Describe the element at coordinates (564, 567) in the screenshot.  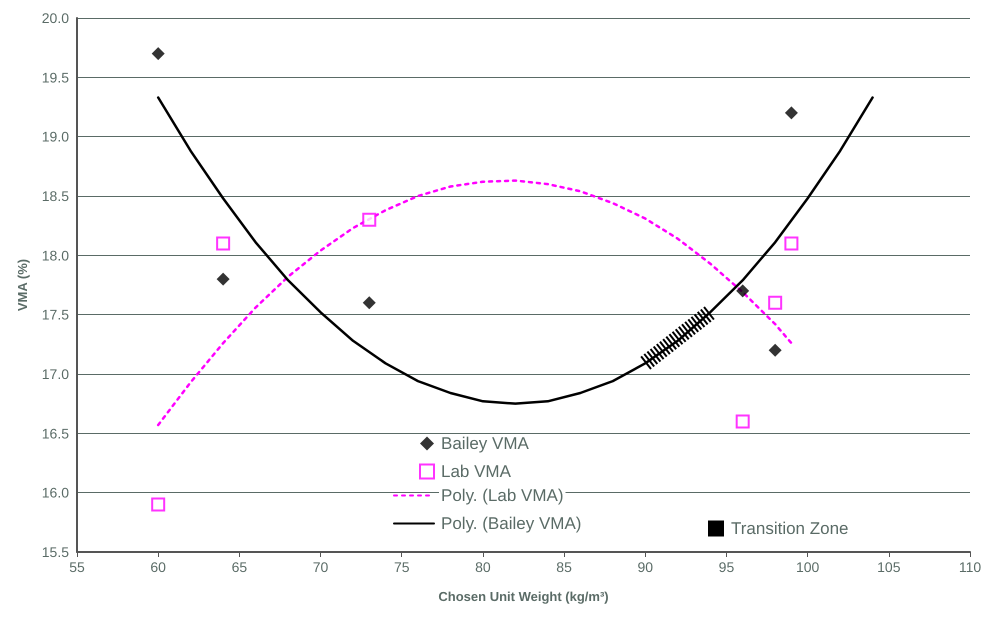
I see `x-tick-label: 85` at that location.